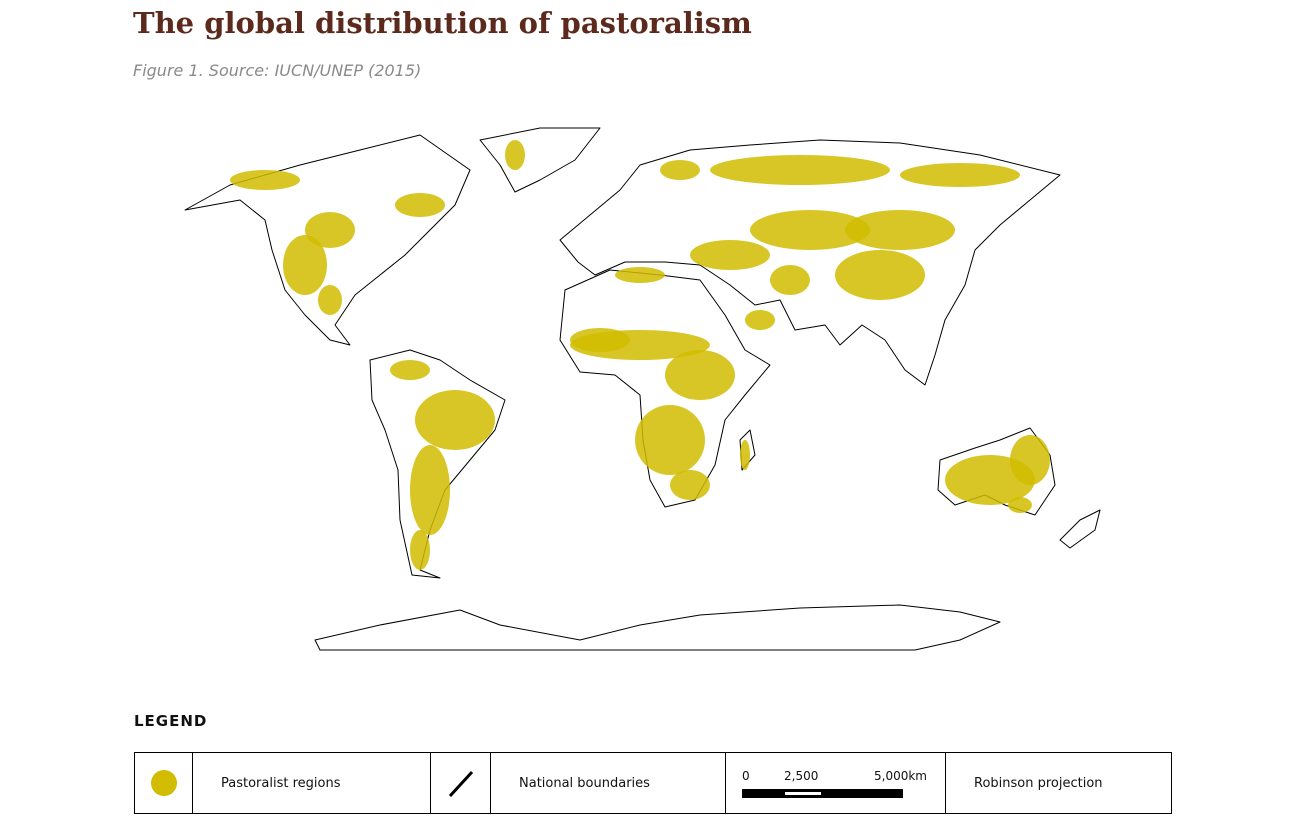 The height and width of the screenshot is (828, 1301). What do you see at coordinates (442, 23) in the screenshot?
I see `title: The global distribution of pastoralism` at bounding box center [442, 23].